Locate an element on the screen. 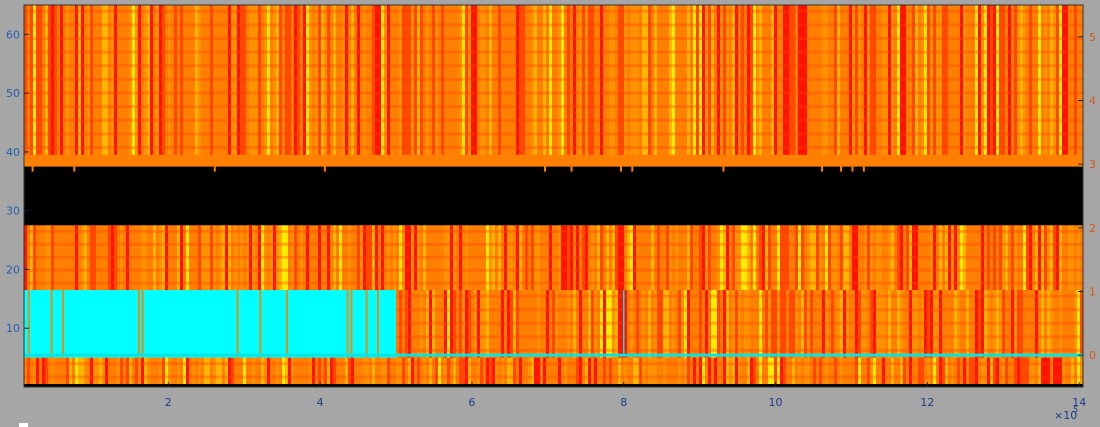 This screenshot has height=427, width=1100. gap-speckle is located at coordinates (632, 169).